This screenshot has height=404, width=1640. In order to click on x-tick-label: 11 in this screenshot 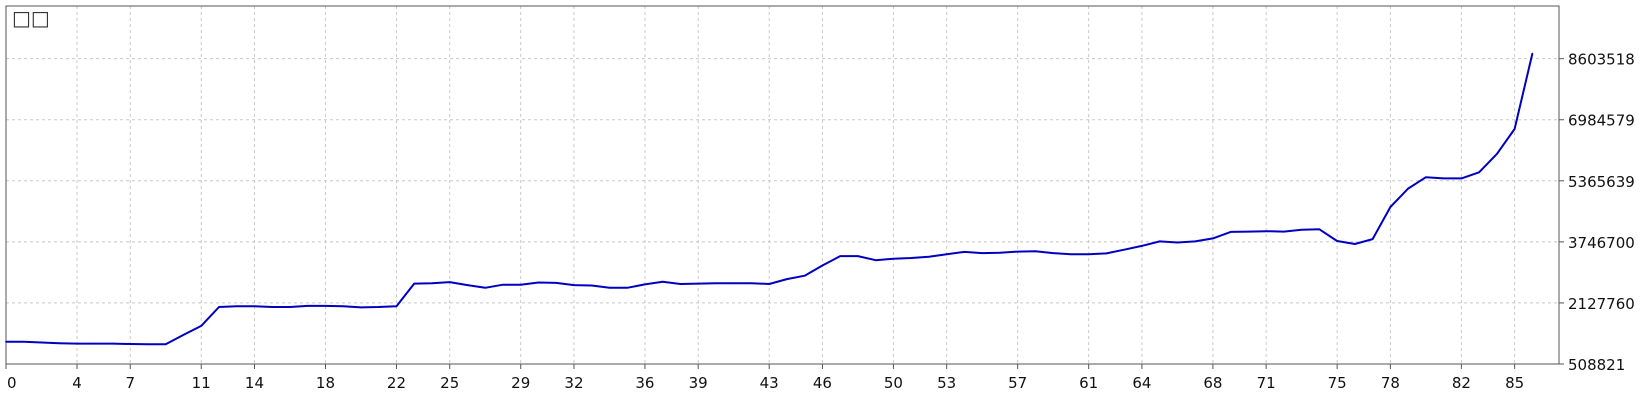, I will do `click(201, 383)`.